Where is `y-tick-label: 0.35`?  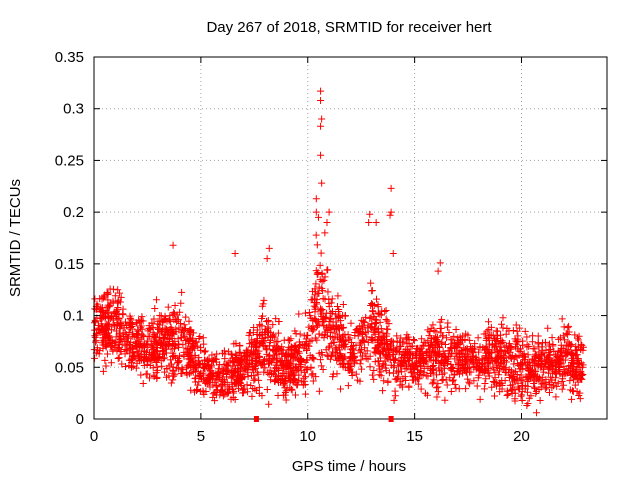
y-tick-label: 0.35 is located at coordinates (69, 57).